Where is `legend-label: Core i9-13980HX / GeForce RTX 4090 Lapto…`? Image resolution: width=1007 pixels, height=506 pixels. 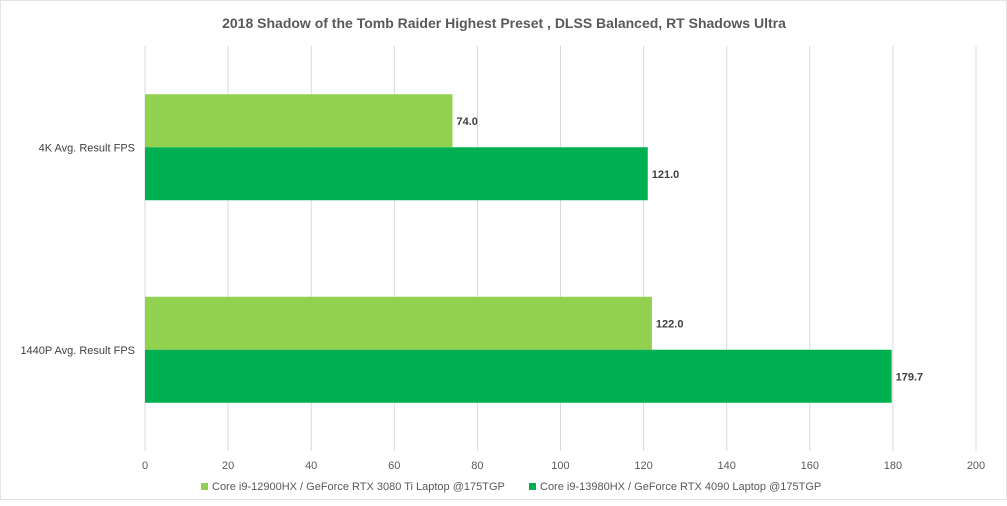
legend-label: Core i9-13980HX / GeForce RTX 4090 Lapto… is located at coordinates (680, 487).